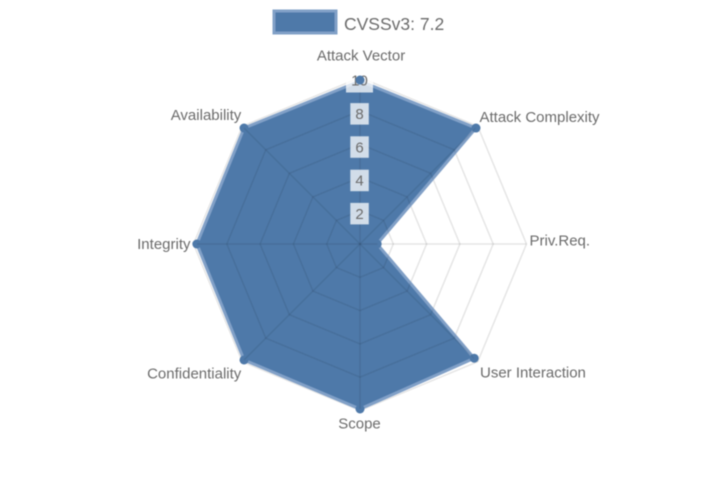  Describe the element at coordinates (359, 214) in the screenshot. I see `svg-text: 2` at that location.